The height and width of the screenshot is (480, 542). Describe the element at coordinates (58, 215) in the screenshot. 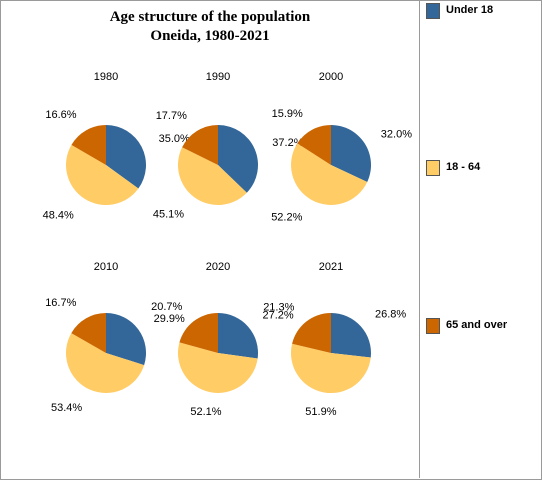

I see `pie-value-label-18-64: 48.4%` at that location.